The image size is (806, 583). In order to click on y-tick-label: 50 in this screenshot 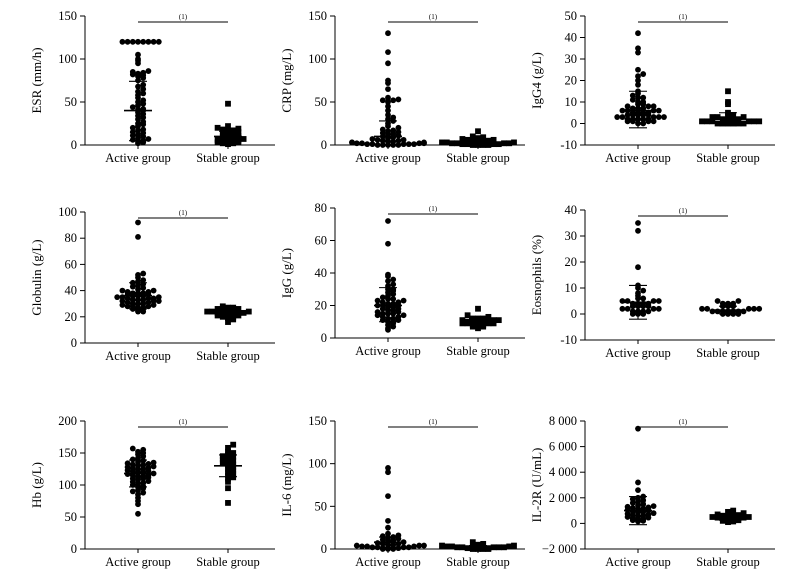, I will do `click(71, 517)`.